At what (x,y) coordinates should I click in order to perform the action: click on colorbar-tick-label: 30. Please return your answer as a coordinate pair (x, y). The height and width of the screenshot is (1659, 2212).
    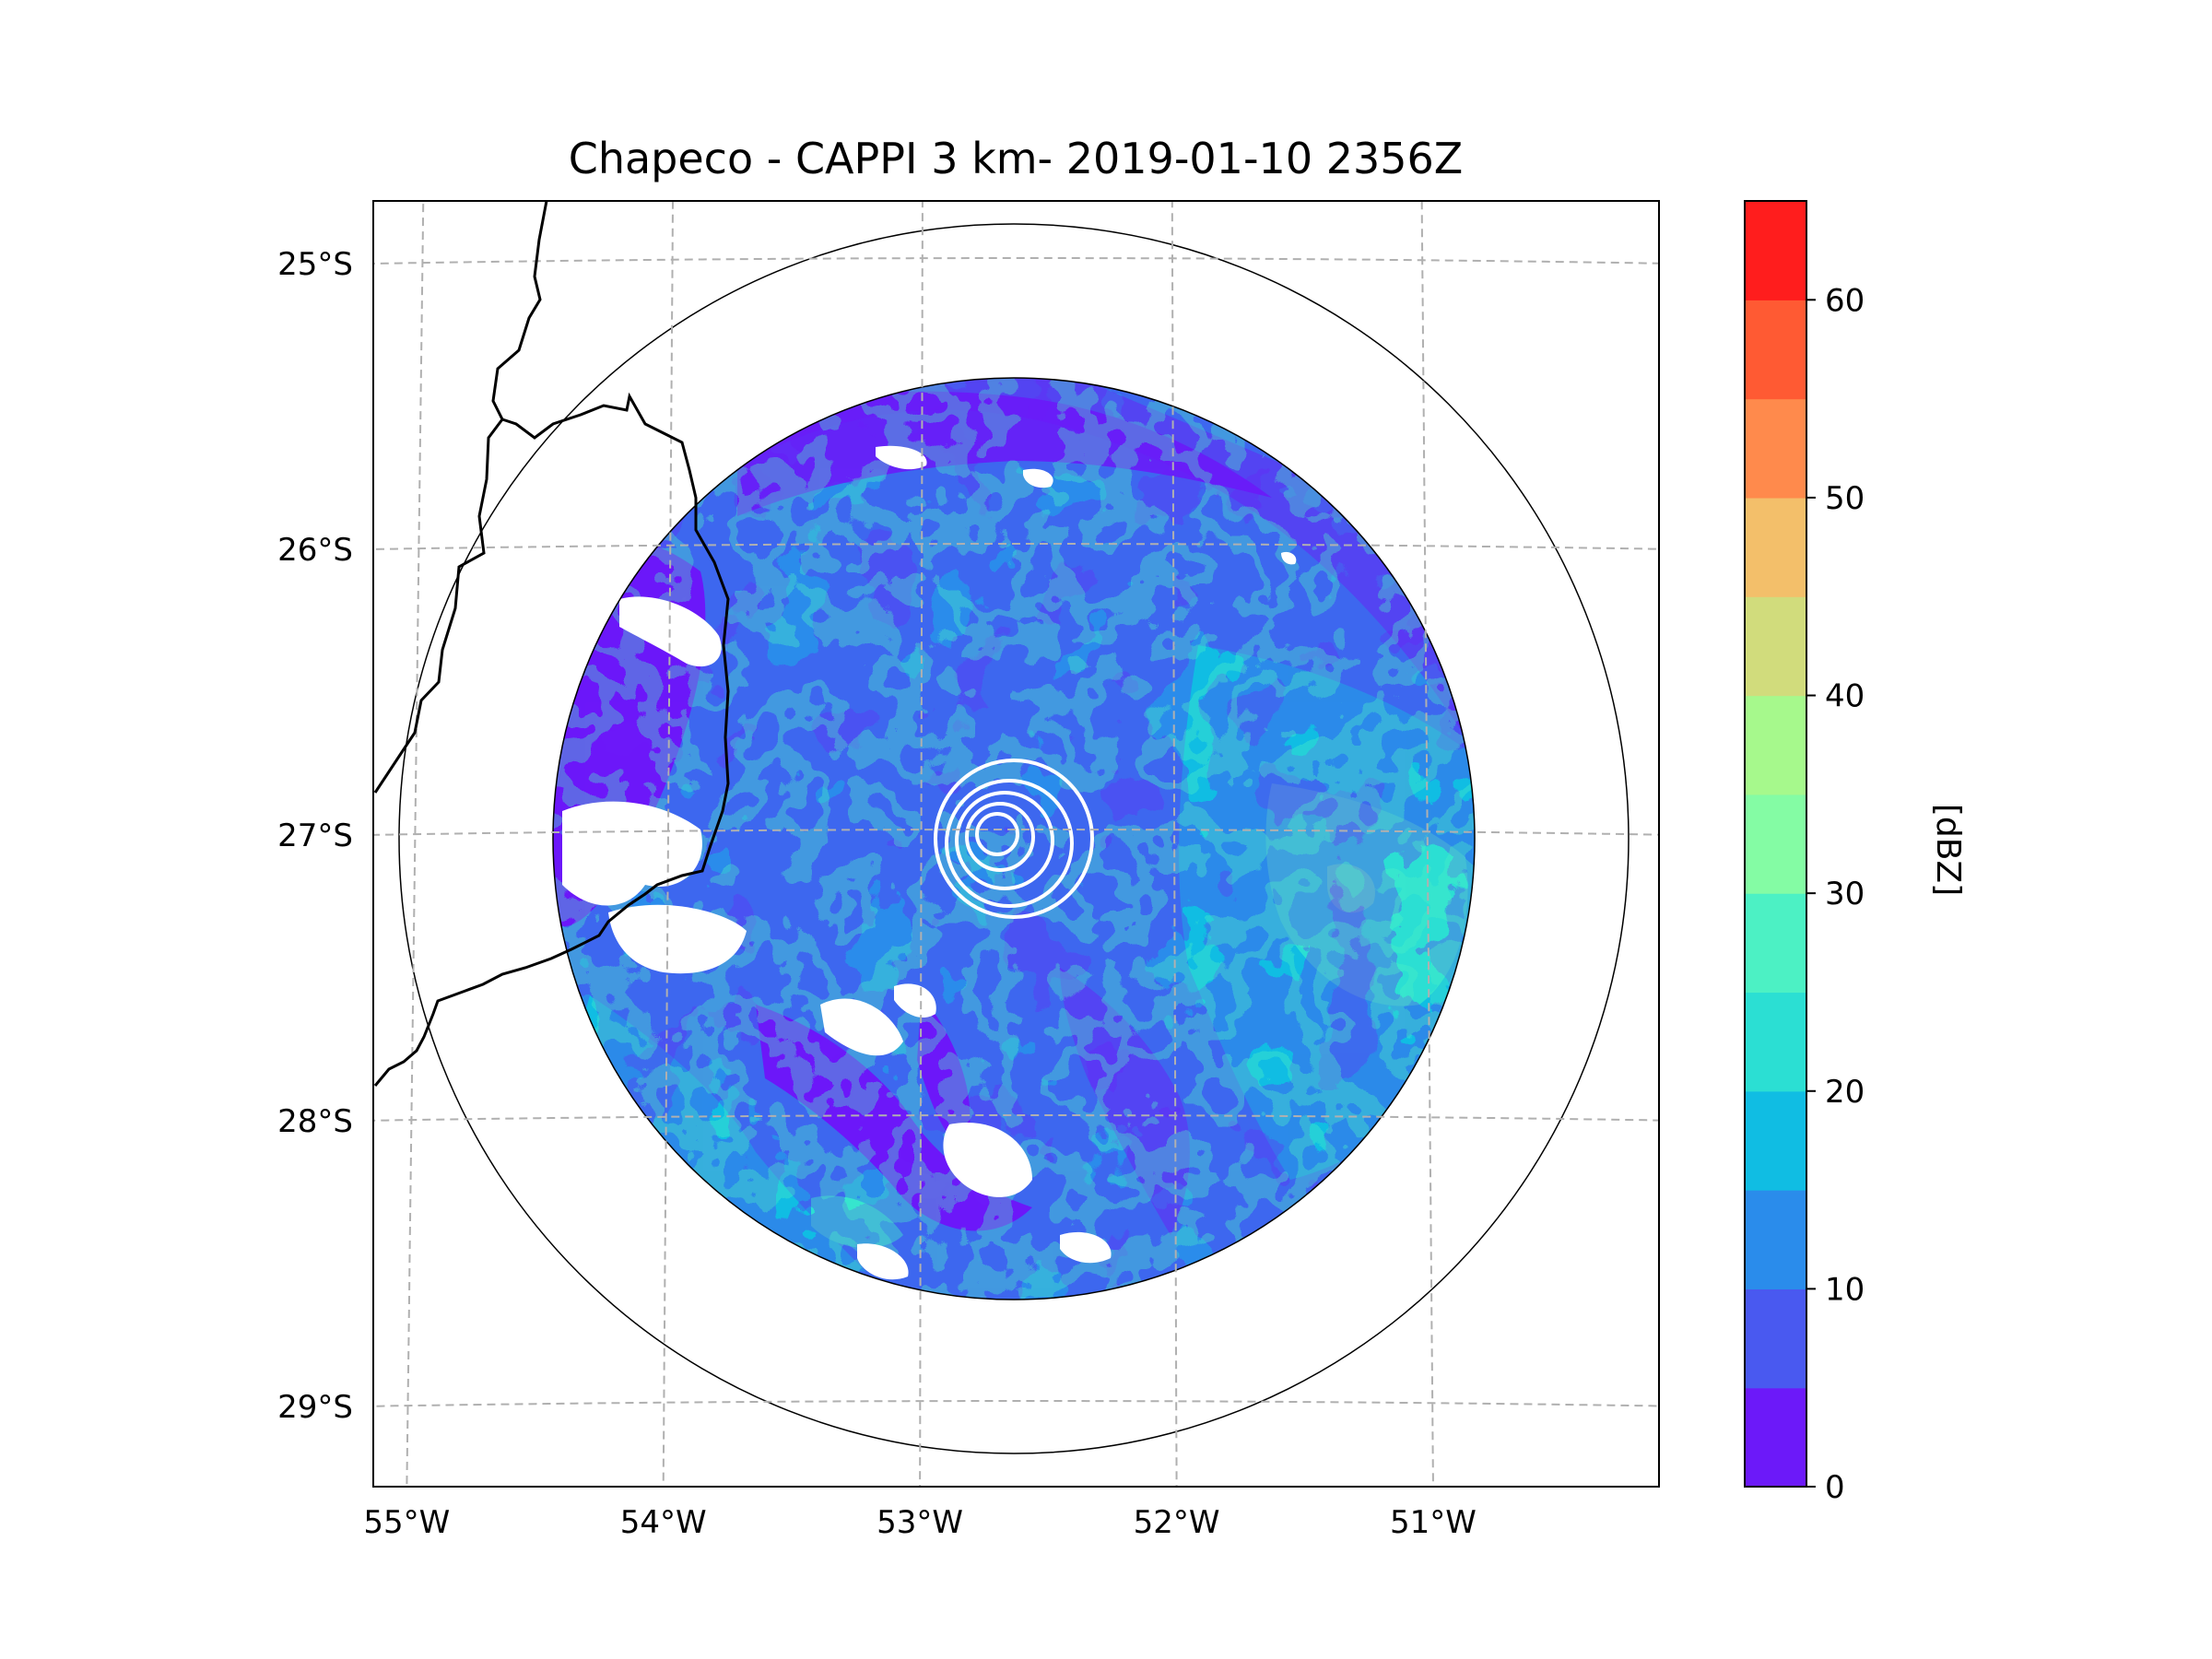
    Looking at the image, I should click on (1845, 894).